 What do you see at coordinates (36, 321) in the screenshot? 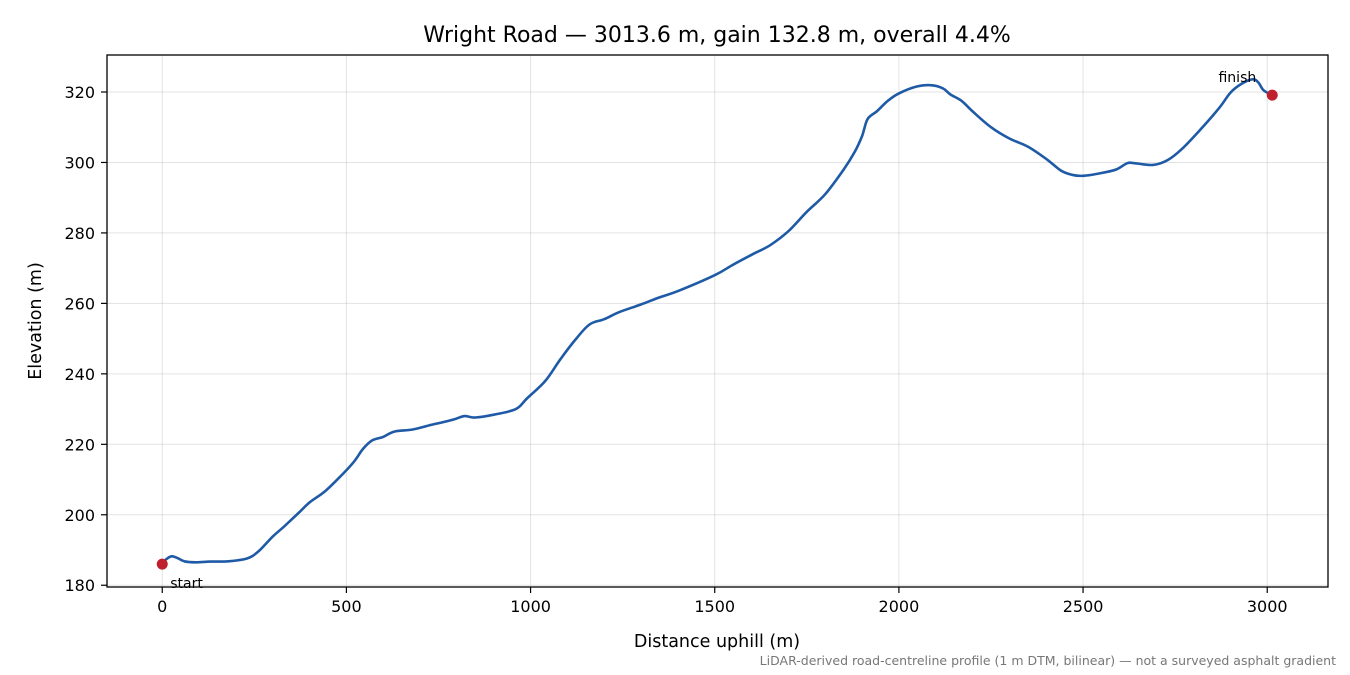
I see `y-axis-label: Elevation (m)` at bounding box center [36, 321].